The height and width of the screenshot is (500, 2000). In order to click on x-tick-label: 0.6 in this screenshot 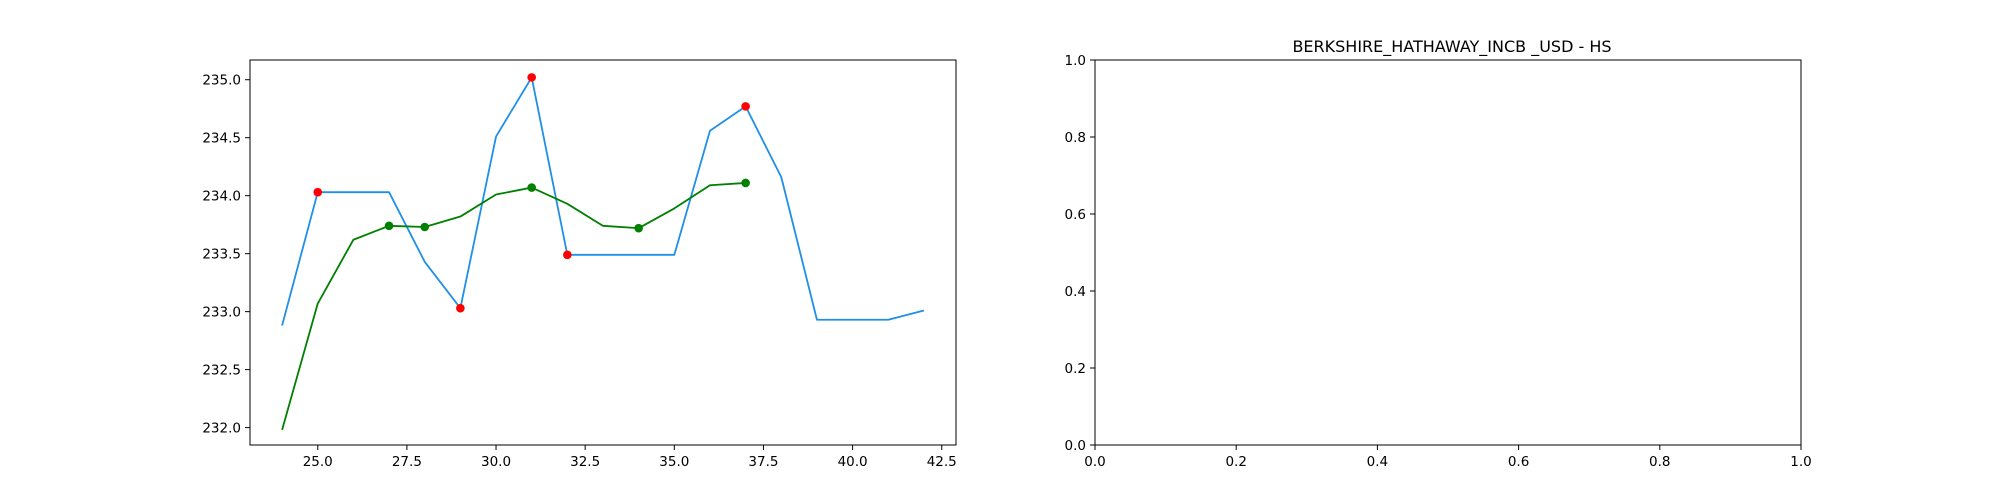, I will do `click(1518, 462)`.